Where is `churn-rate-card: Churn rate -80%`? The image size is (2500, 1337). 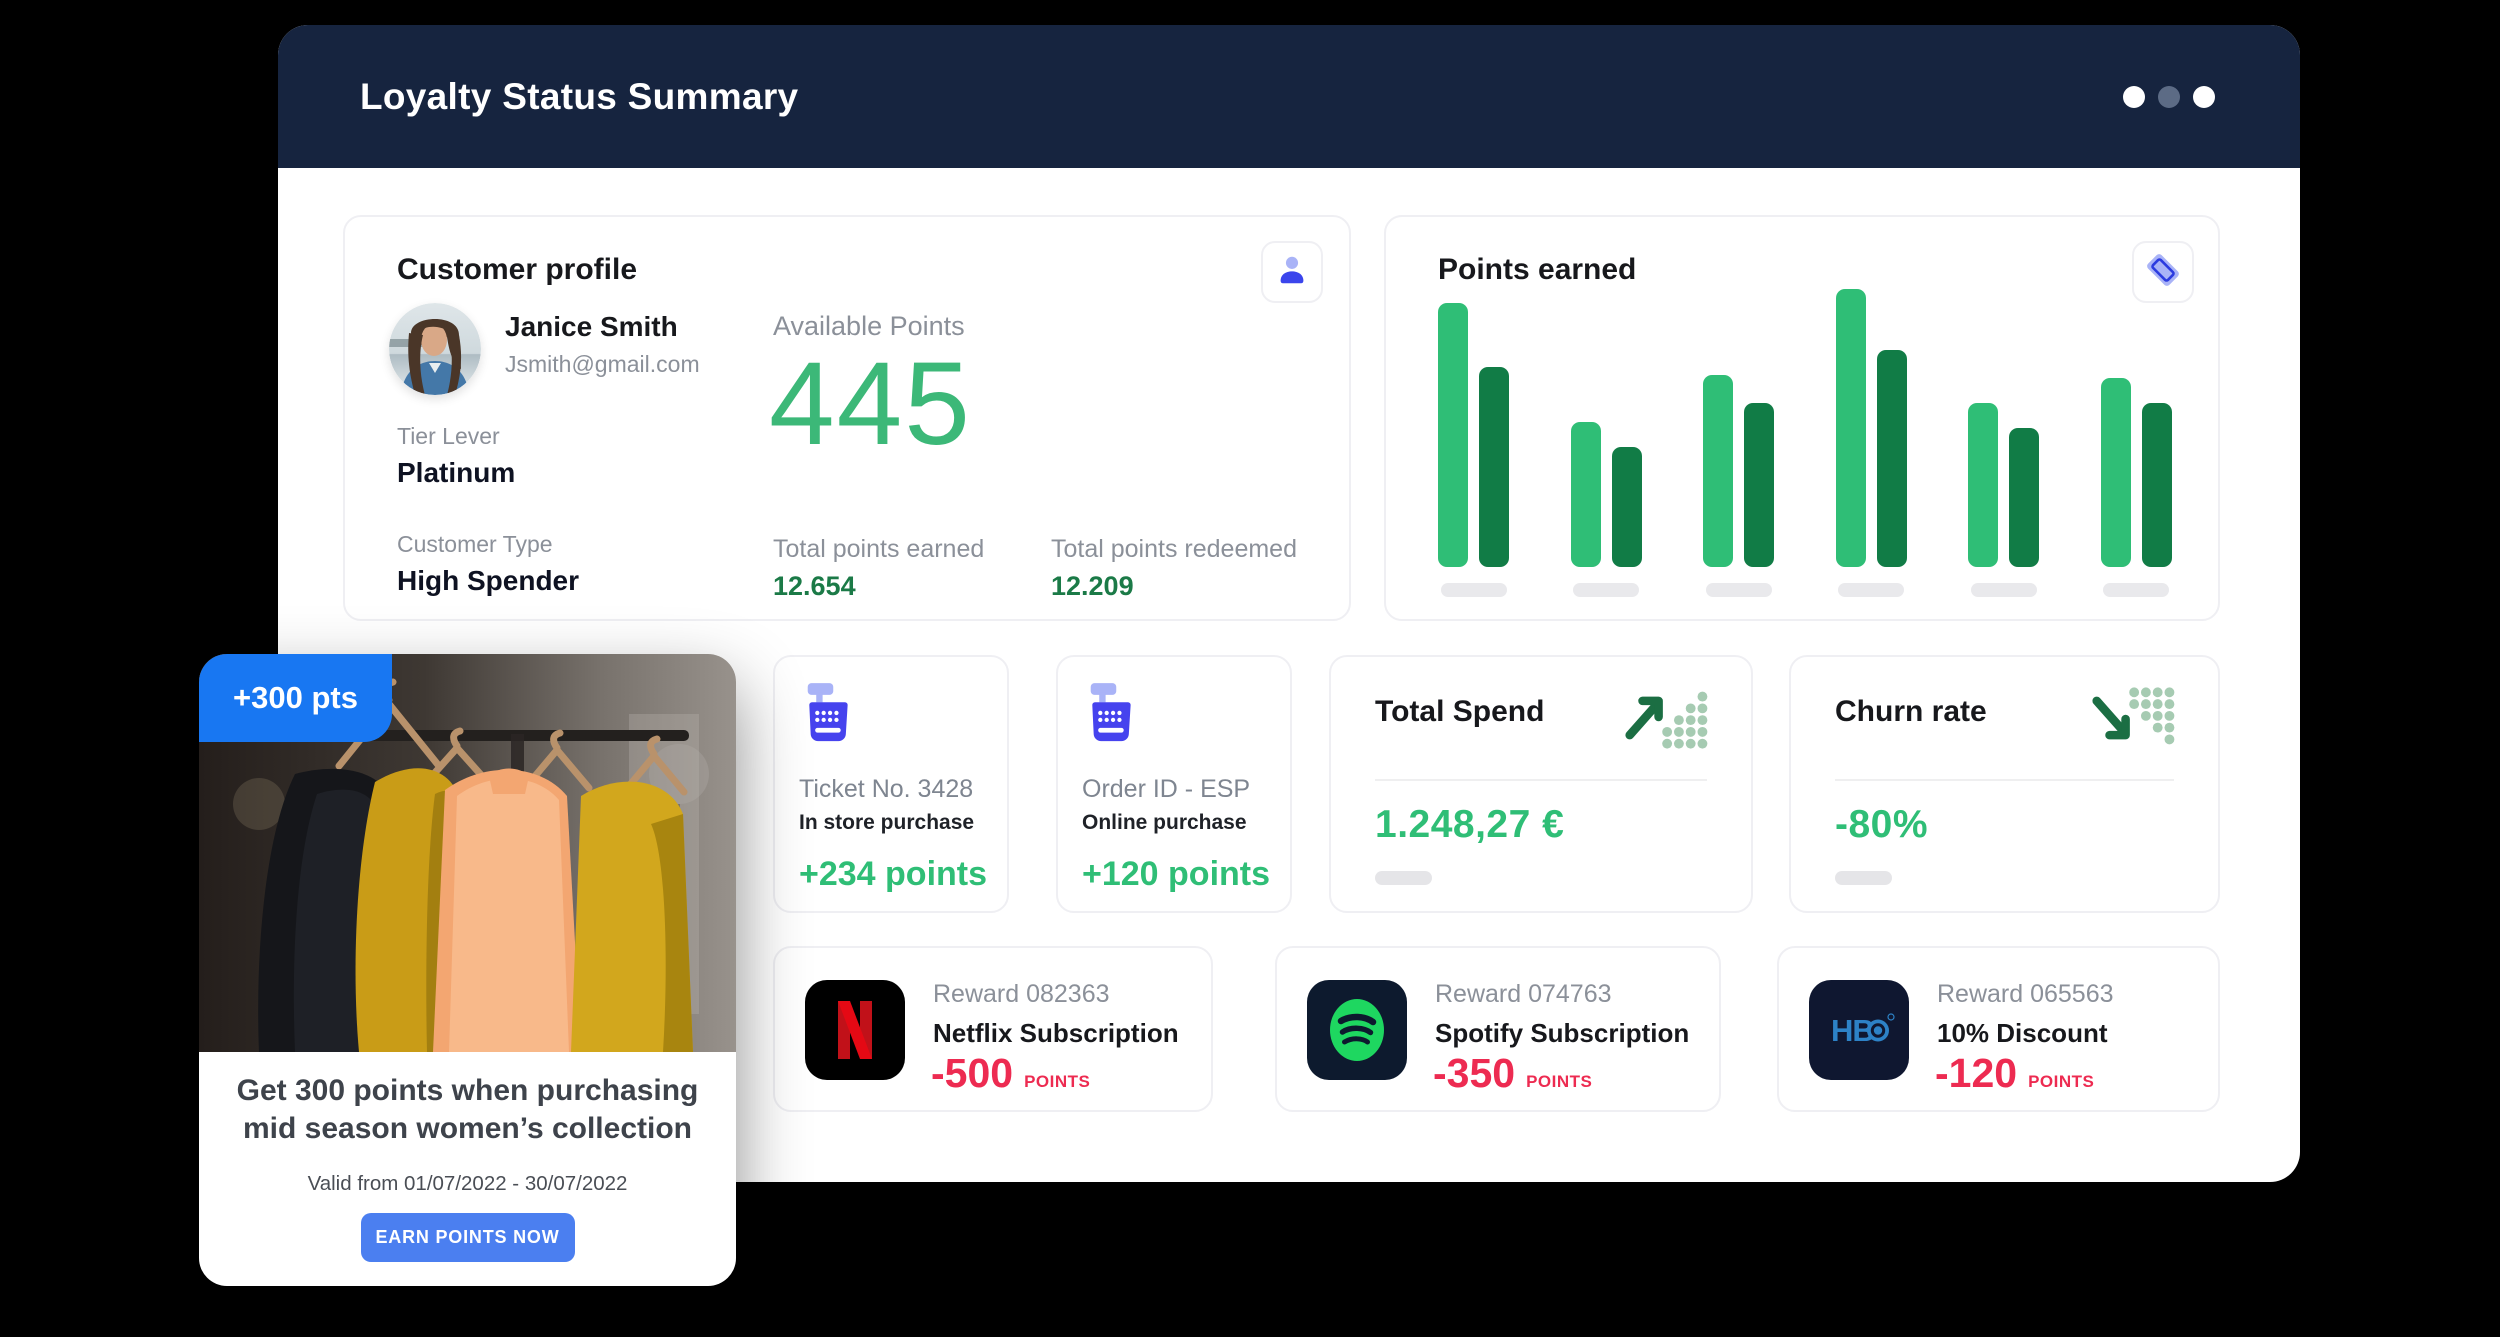
churn-rate-card: Churn rate -80% is located at coordinates (2004, 784).